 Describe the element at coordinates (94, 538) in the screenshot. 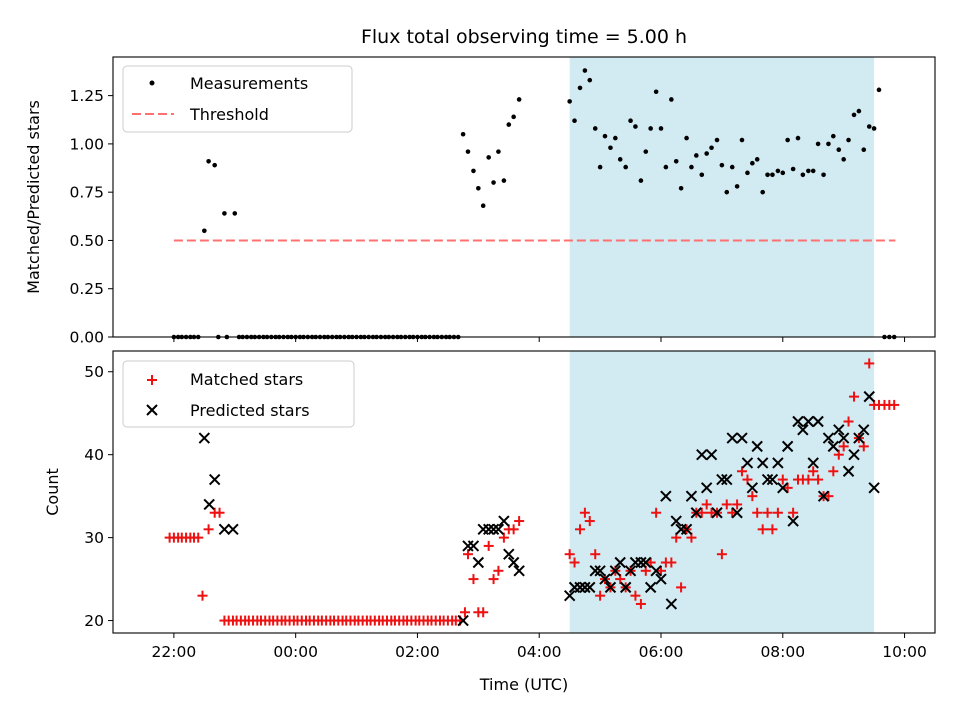

I see `y-tick-label: 30` at that location.